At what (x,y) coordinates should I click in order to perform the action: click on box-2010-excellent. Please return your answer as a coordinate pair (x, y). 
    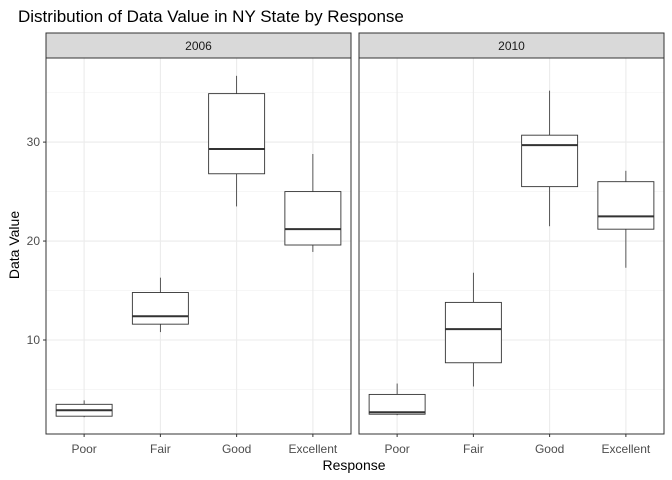
    Looking at the image, I should click on (626, 219).